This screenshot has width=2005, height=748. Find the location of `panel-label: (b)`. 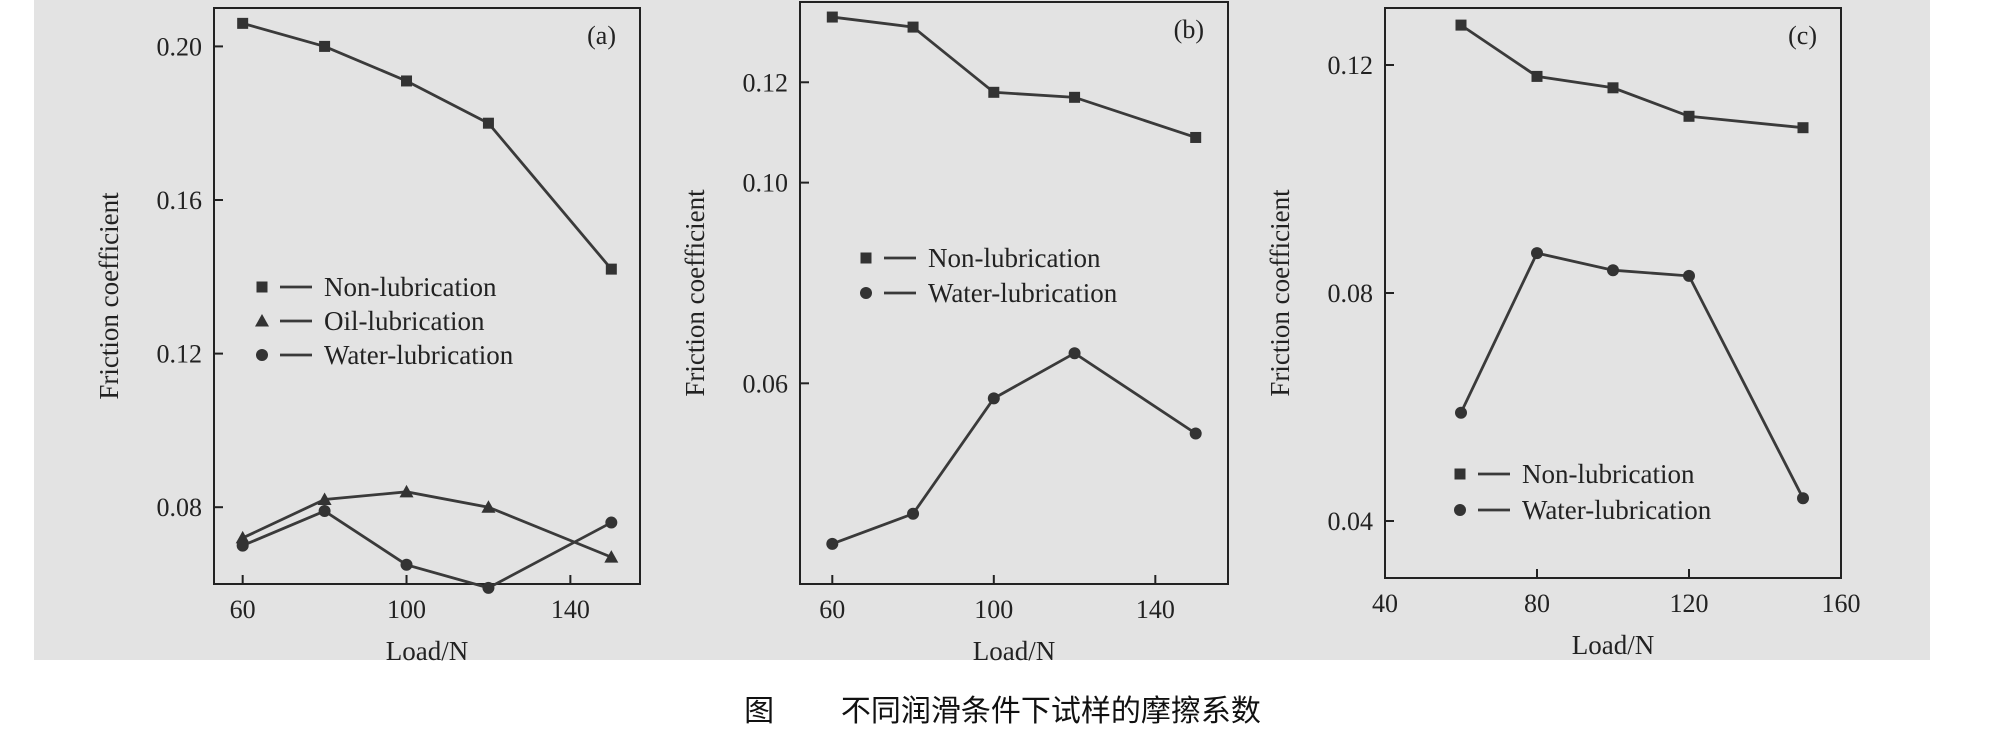

panel-label: (b) is located at coordinates (1189, 29).